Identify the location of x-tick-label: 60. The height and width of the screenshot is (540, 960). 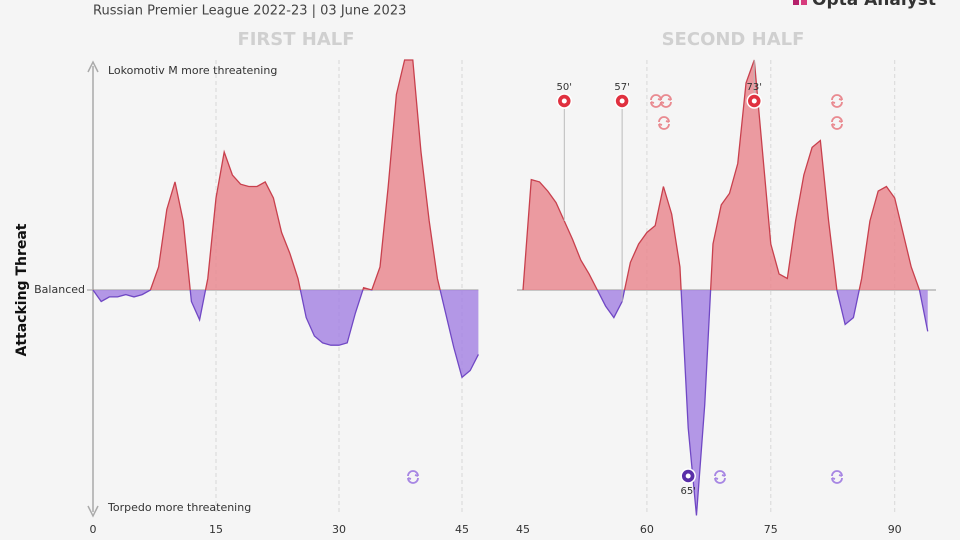
(647, 529).